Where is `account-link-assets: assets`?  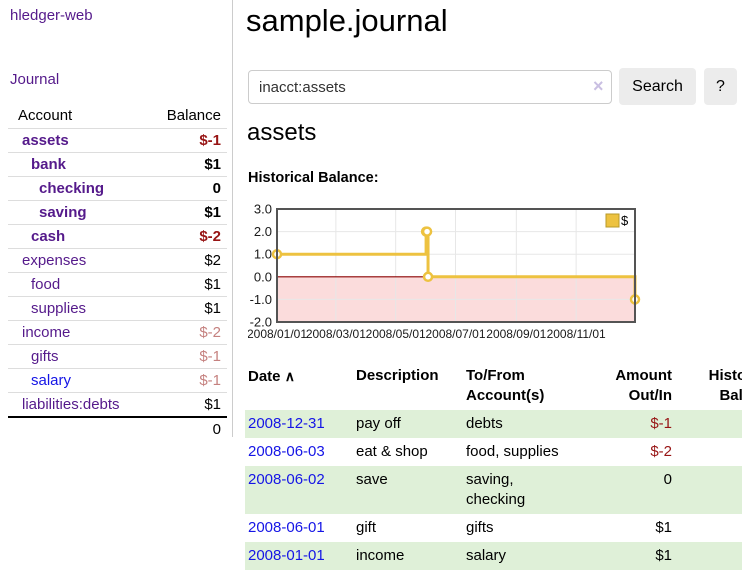
account-link-assets: assets is located at coordinates (45, 140).